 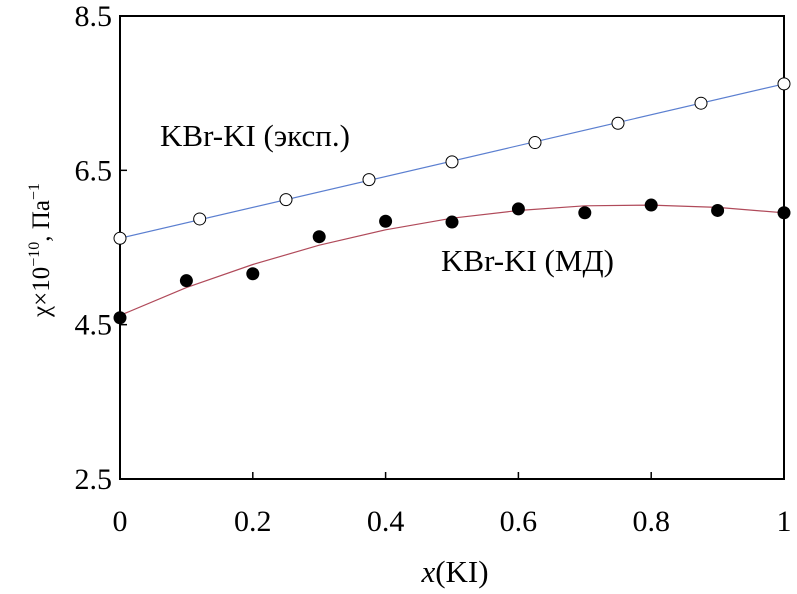 What do you see at coordinates (34, 191) in the screenshot?
I see `y-axis-label-exp2: −1` at bounding box center [34, 191].